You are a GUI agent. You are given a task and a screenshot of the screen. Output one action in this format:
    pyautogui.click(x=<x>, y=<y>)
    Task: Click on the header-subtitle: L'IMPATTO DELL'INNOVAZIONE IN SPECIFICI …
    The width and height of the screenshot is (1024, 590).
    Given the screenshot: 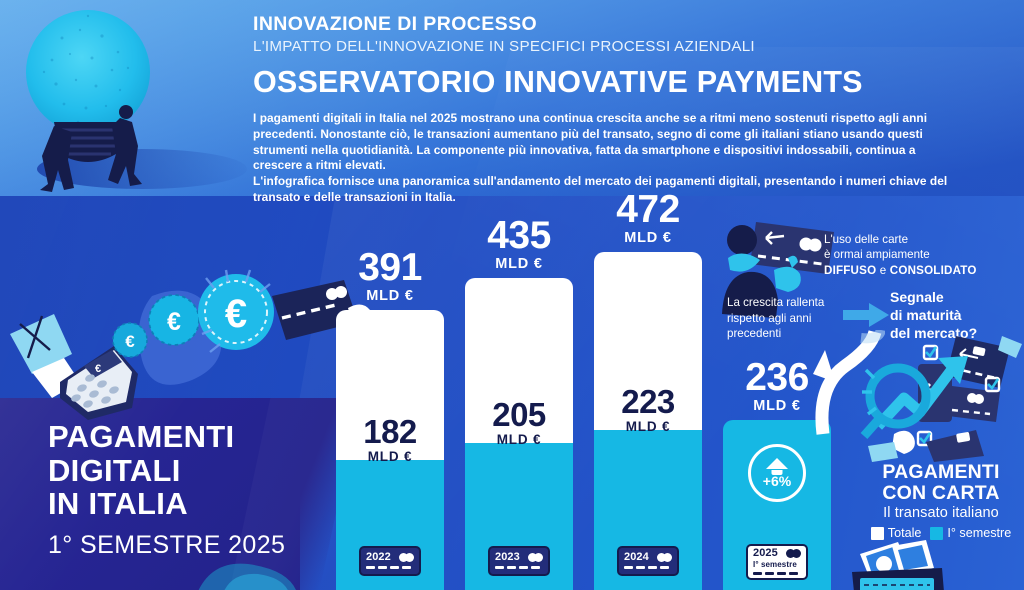 What is the action you would take?
    pyautogui.click(x=504, y=46)
    